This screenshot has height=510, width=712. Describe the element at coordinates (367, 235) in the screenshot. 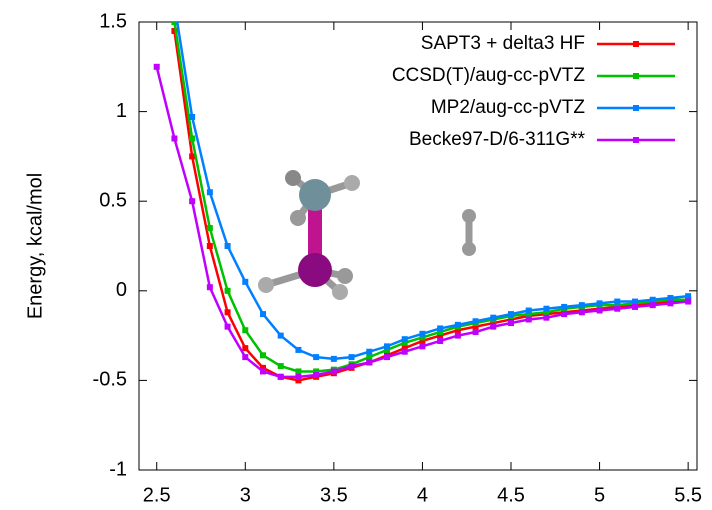

I see `molecule` at that location.